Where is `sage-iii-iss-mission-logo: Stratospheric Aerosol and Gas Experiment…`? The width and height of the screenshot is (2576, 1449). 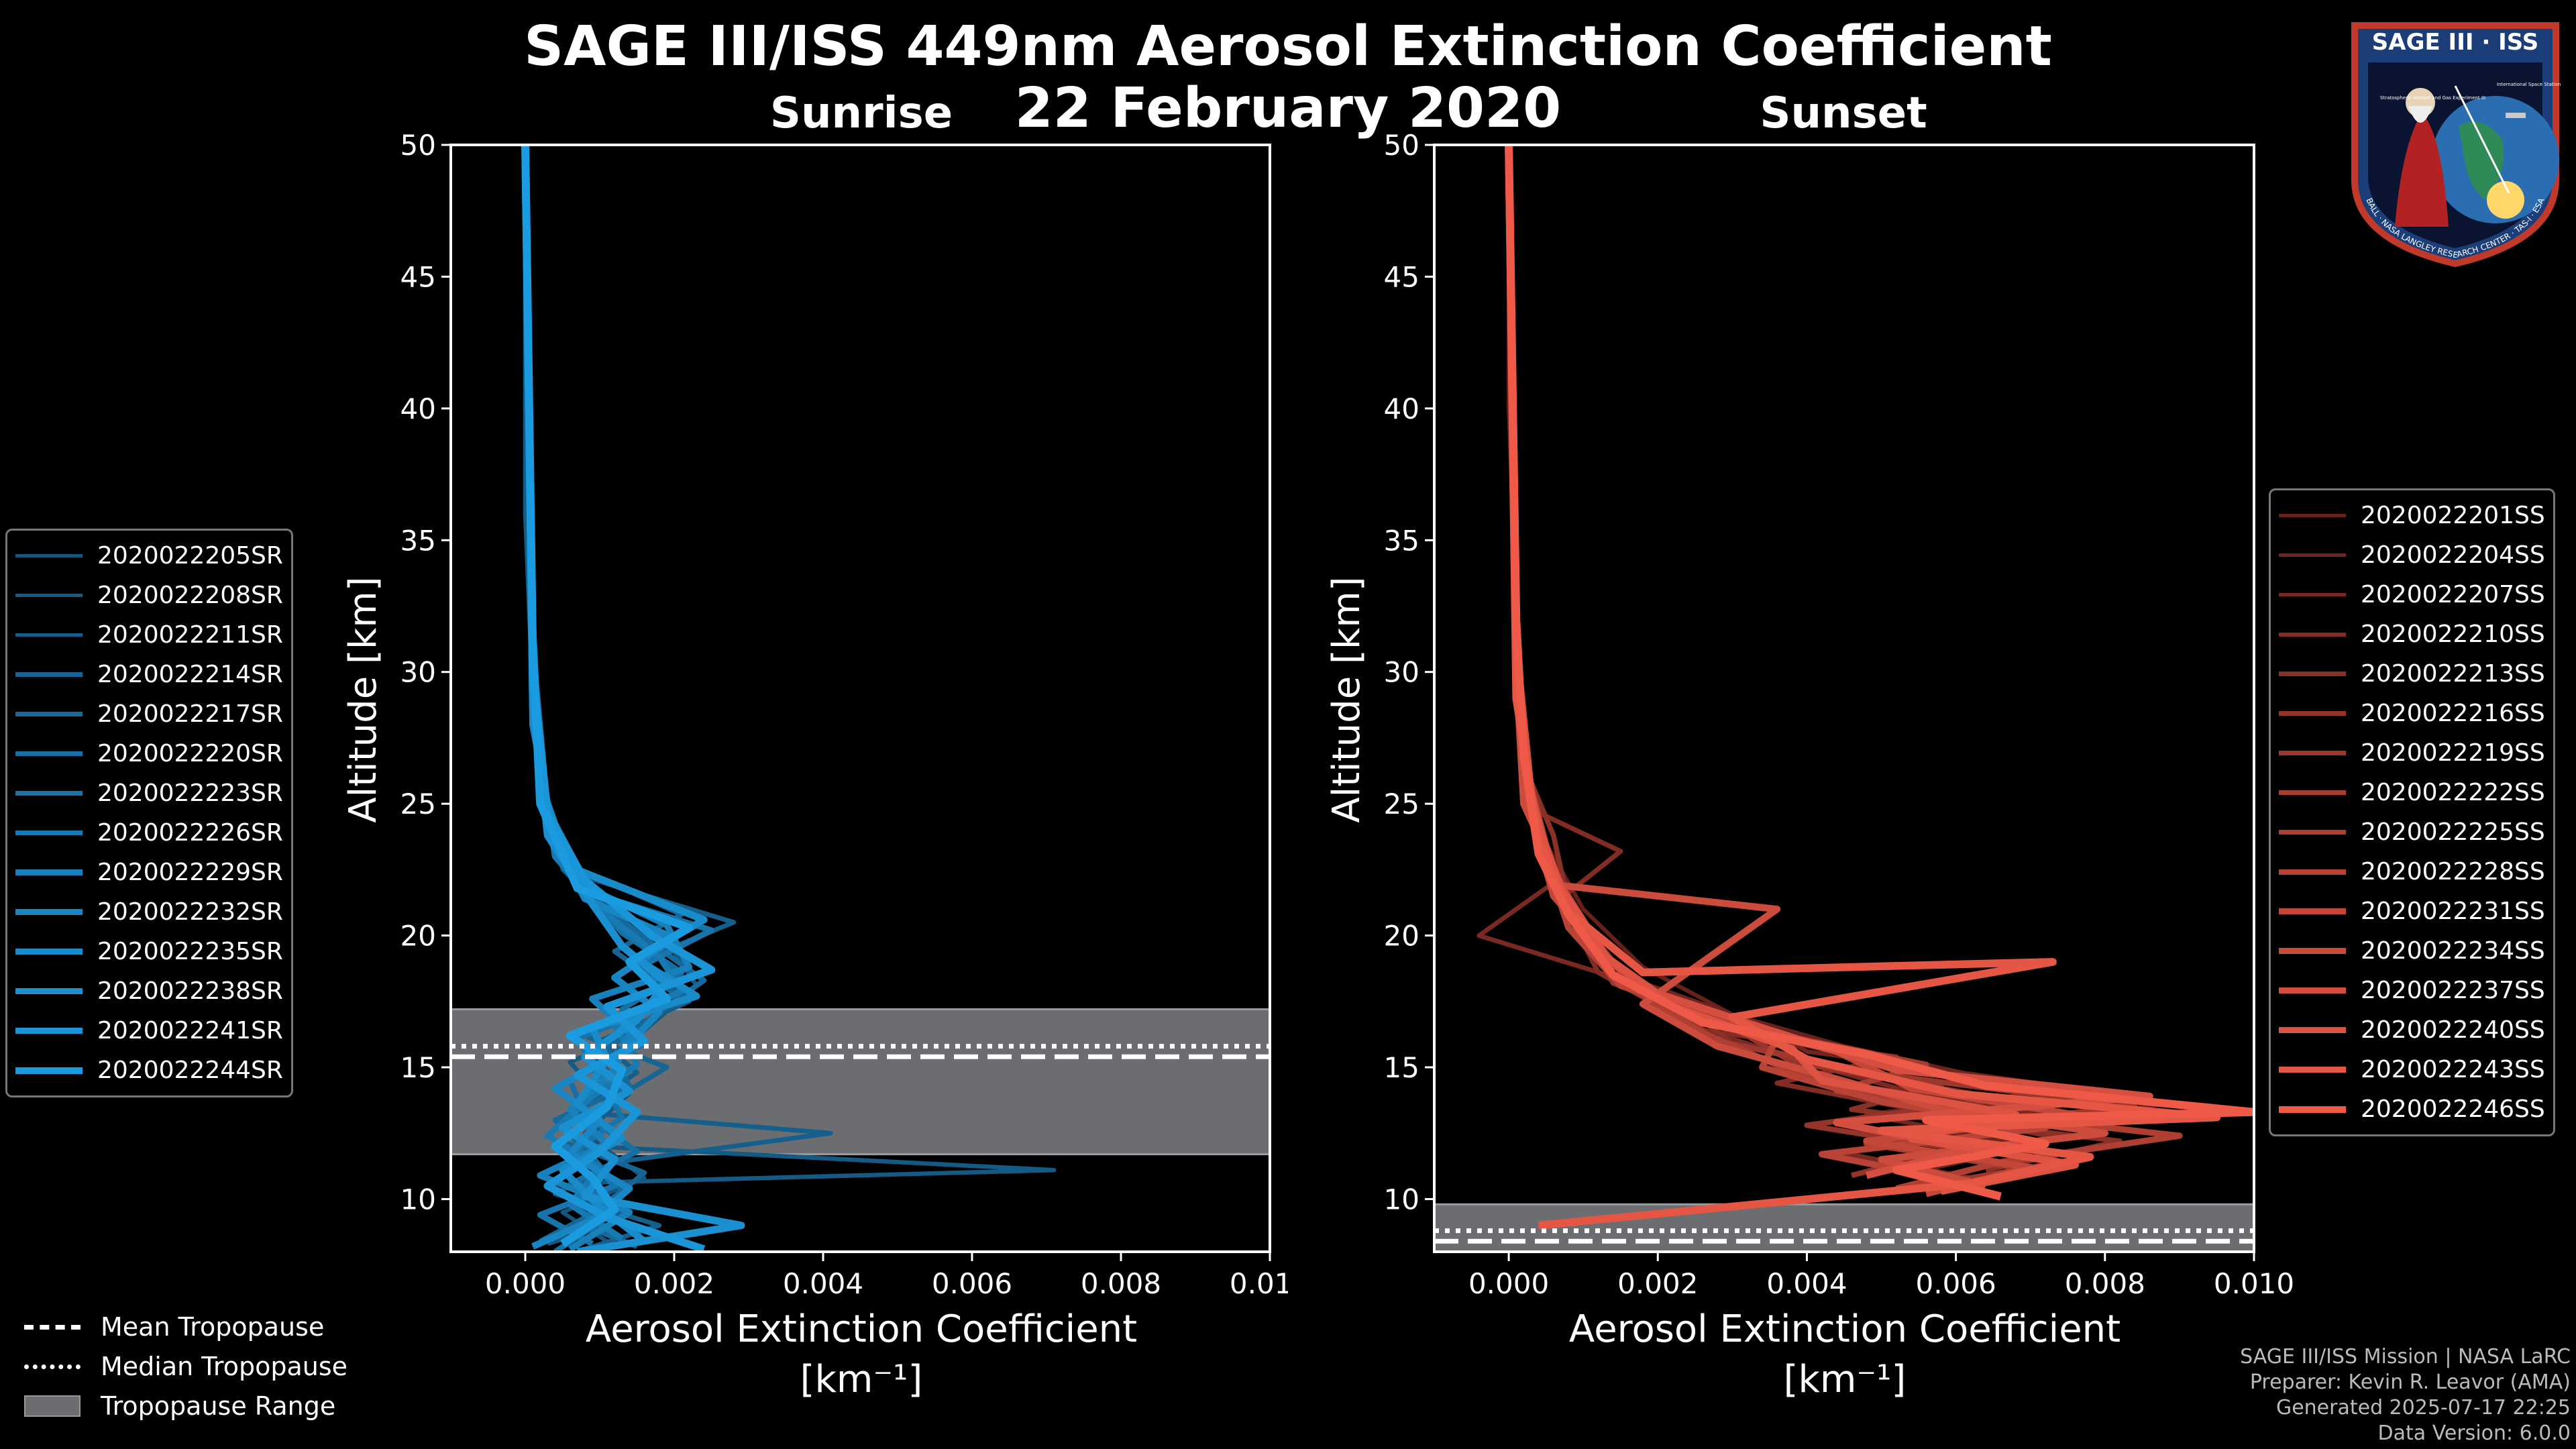 sage-iii-iss-mission-logo: Stratospheric Aerosol and Gas Experiment… is located at coordinates (2455, 140).